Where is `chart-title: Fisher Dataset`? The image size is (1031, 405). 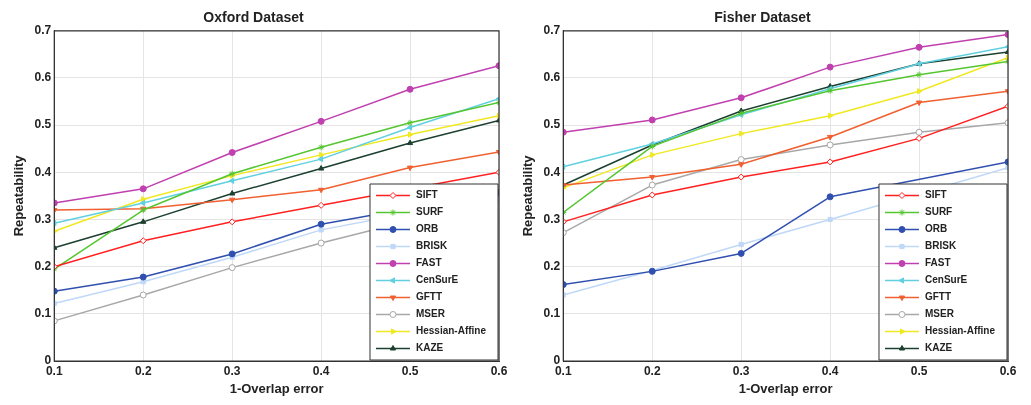 chart-title: Fisher Dataset is located at coordinates (763, 17).